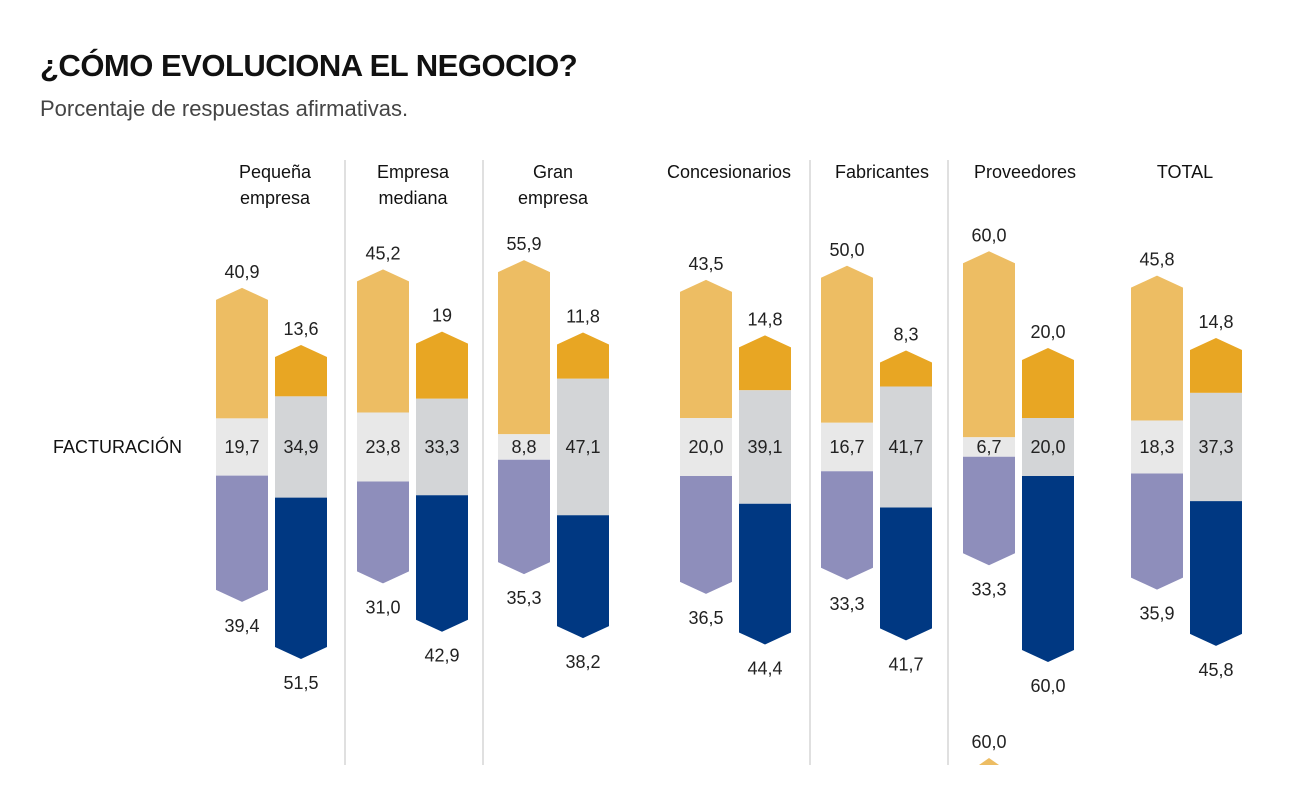 The image size is (1300, 785). Describe the element at coordinates (1156, 260) in the screenshot. I see `left-up-label: 45,8` at that location.